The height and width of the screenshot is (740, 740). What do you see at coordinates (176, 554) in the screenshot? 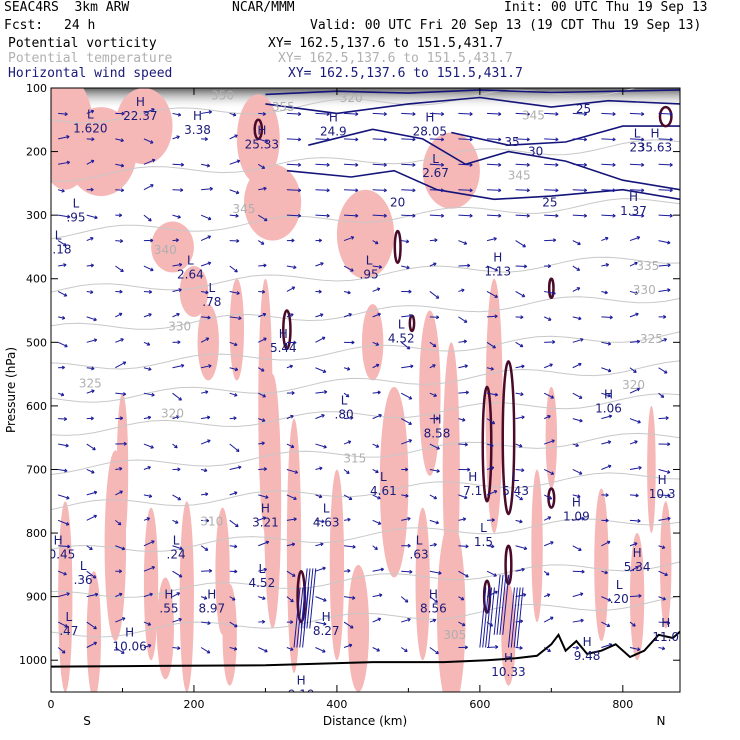
I see `extremum-value: .24` at bounding box center [176, 554].